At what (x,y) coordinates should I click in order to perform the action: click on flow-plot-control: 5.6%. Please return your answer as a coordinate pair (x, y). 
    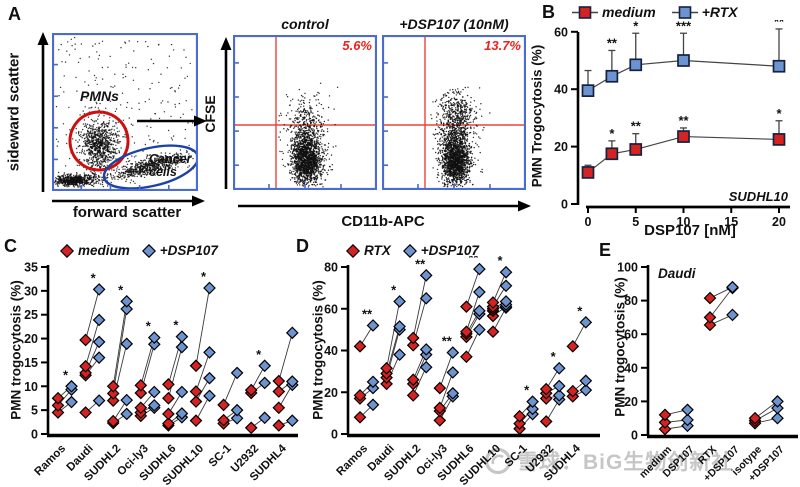
    Looking at the image, I should click on (305, 112).